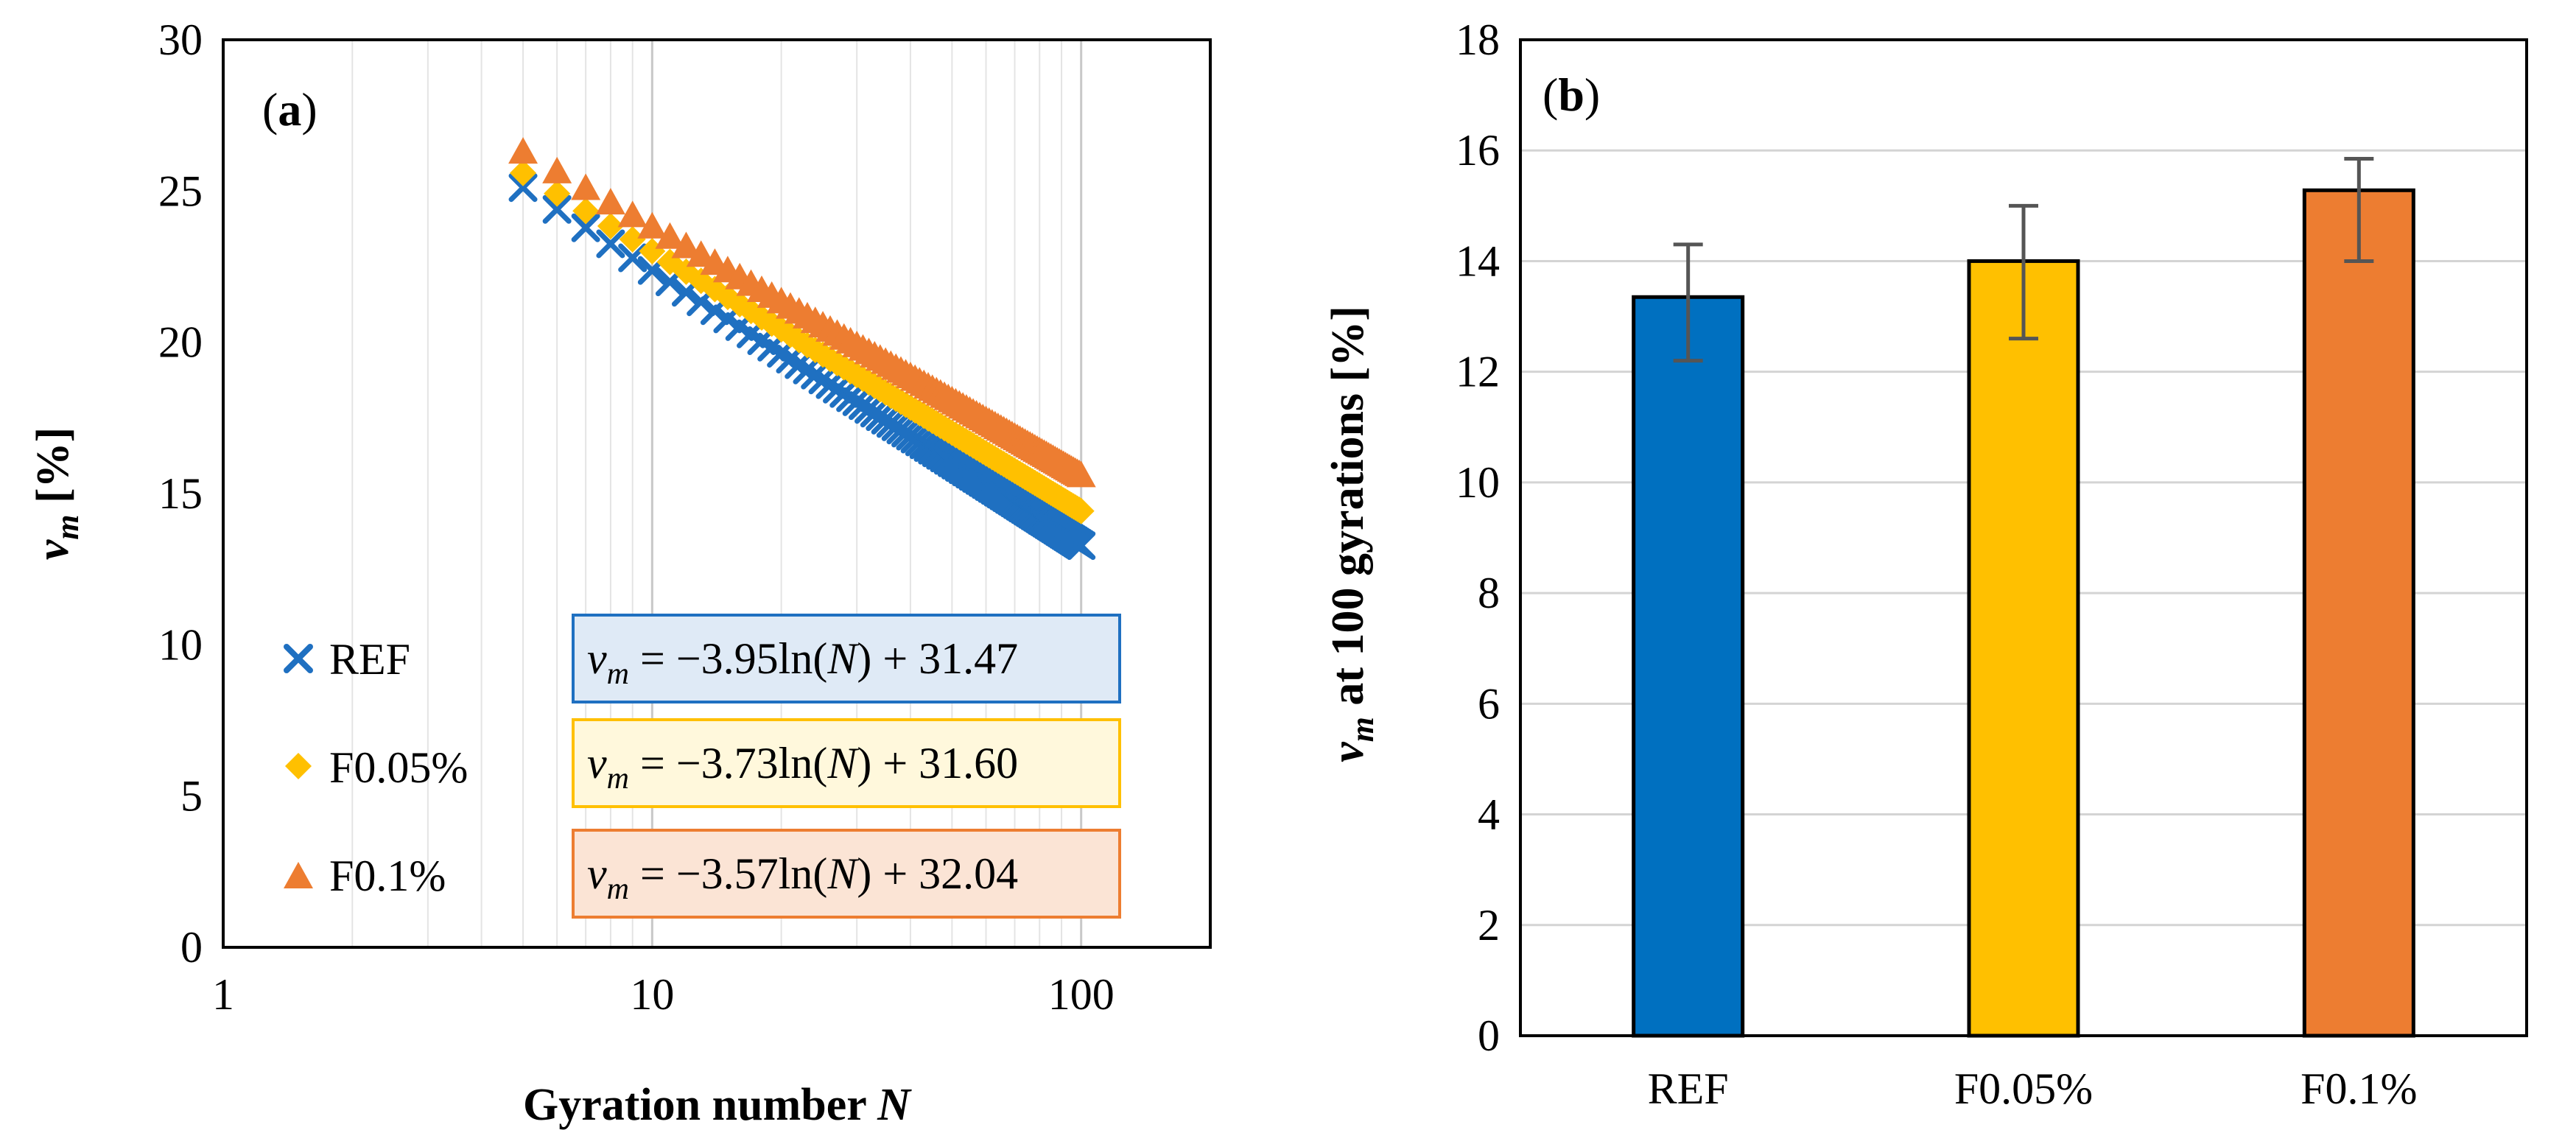  What do you see at coordinates (1489, 703) in the screenshot?
I see `y-tick-label: 6` at bounding box center [1489, 703].